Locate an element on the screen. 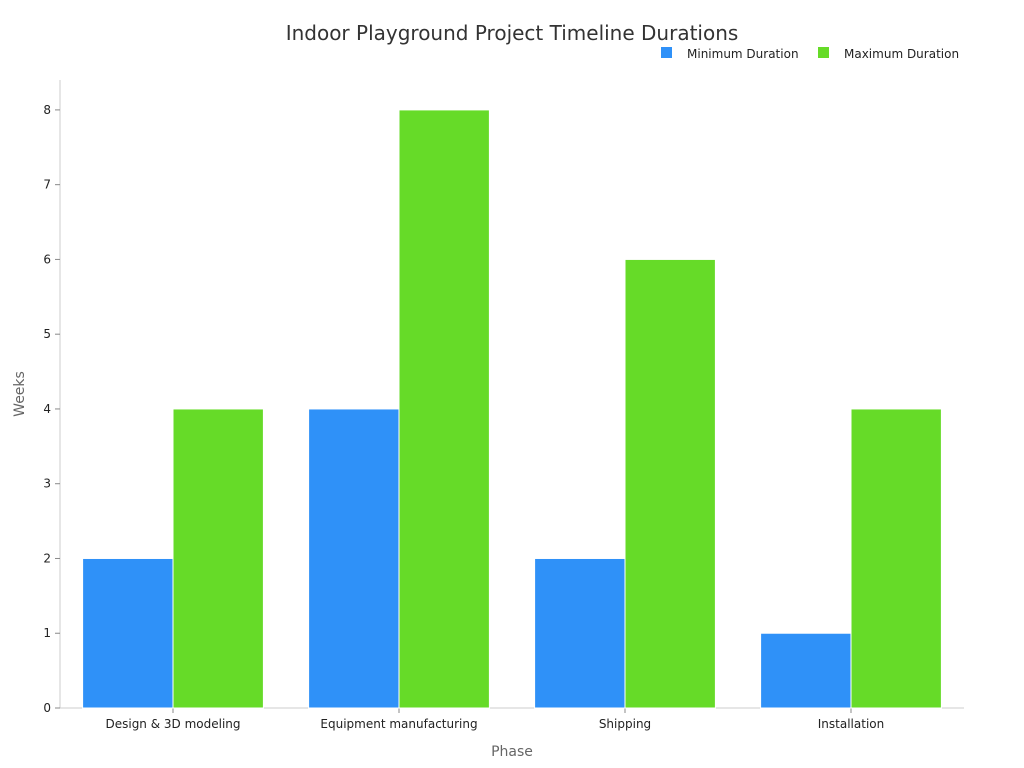 The width and height of the screenshot is (1024, 768). bar-minimum-duration-shipping is located at coordinates (580, 633).